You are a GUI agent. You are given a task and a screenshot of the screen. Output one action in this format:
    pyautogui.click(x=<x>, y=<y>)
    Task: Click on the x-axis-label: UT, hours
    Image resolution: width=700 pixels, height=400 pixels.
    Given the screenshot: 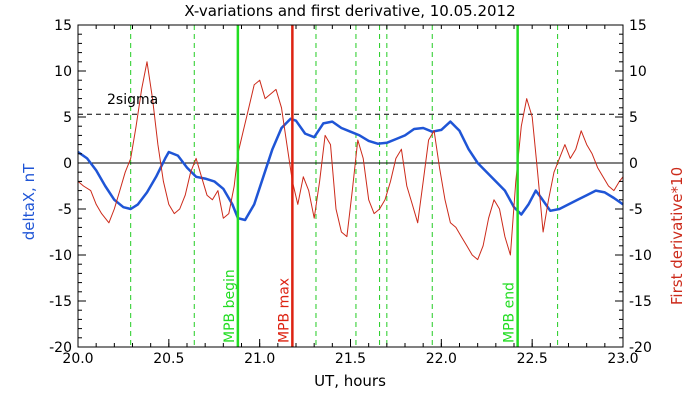 What is the action you would take?
    pyautogui.click(x=350, y=381)
    